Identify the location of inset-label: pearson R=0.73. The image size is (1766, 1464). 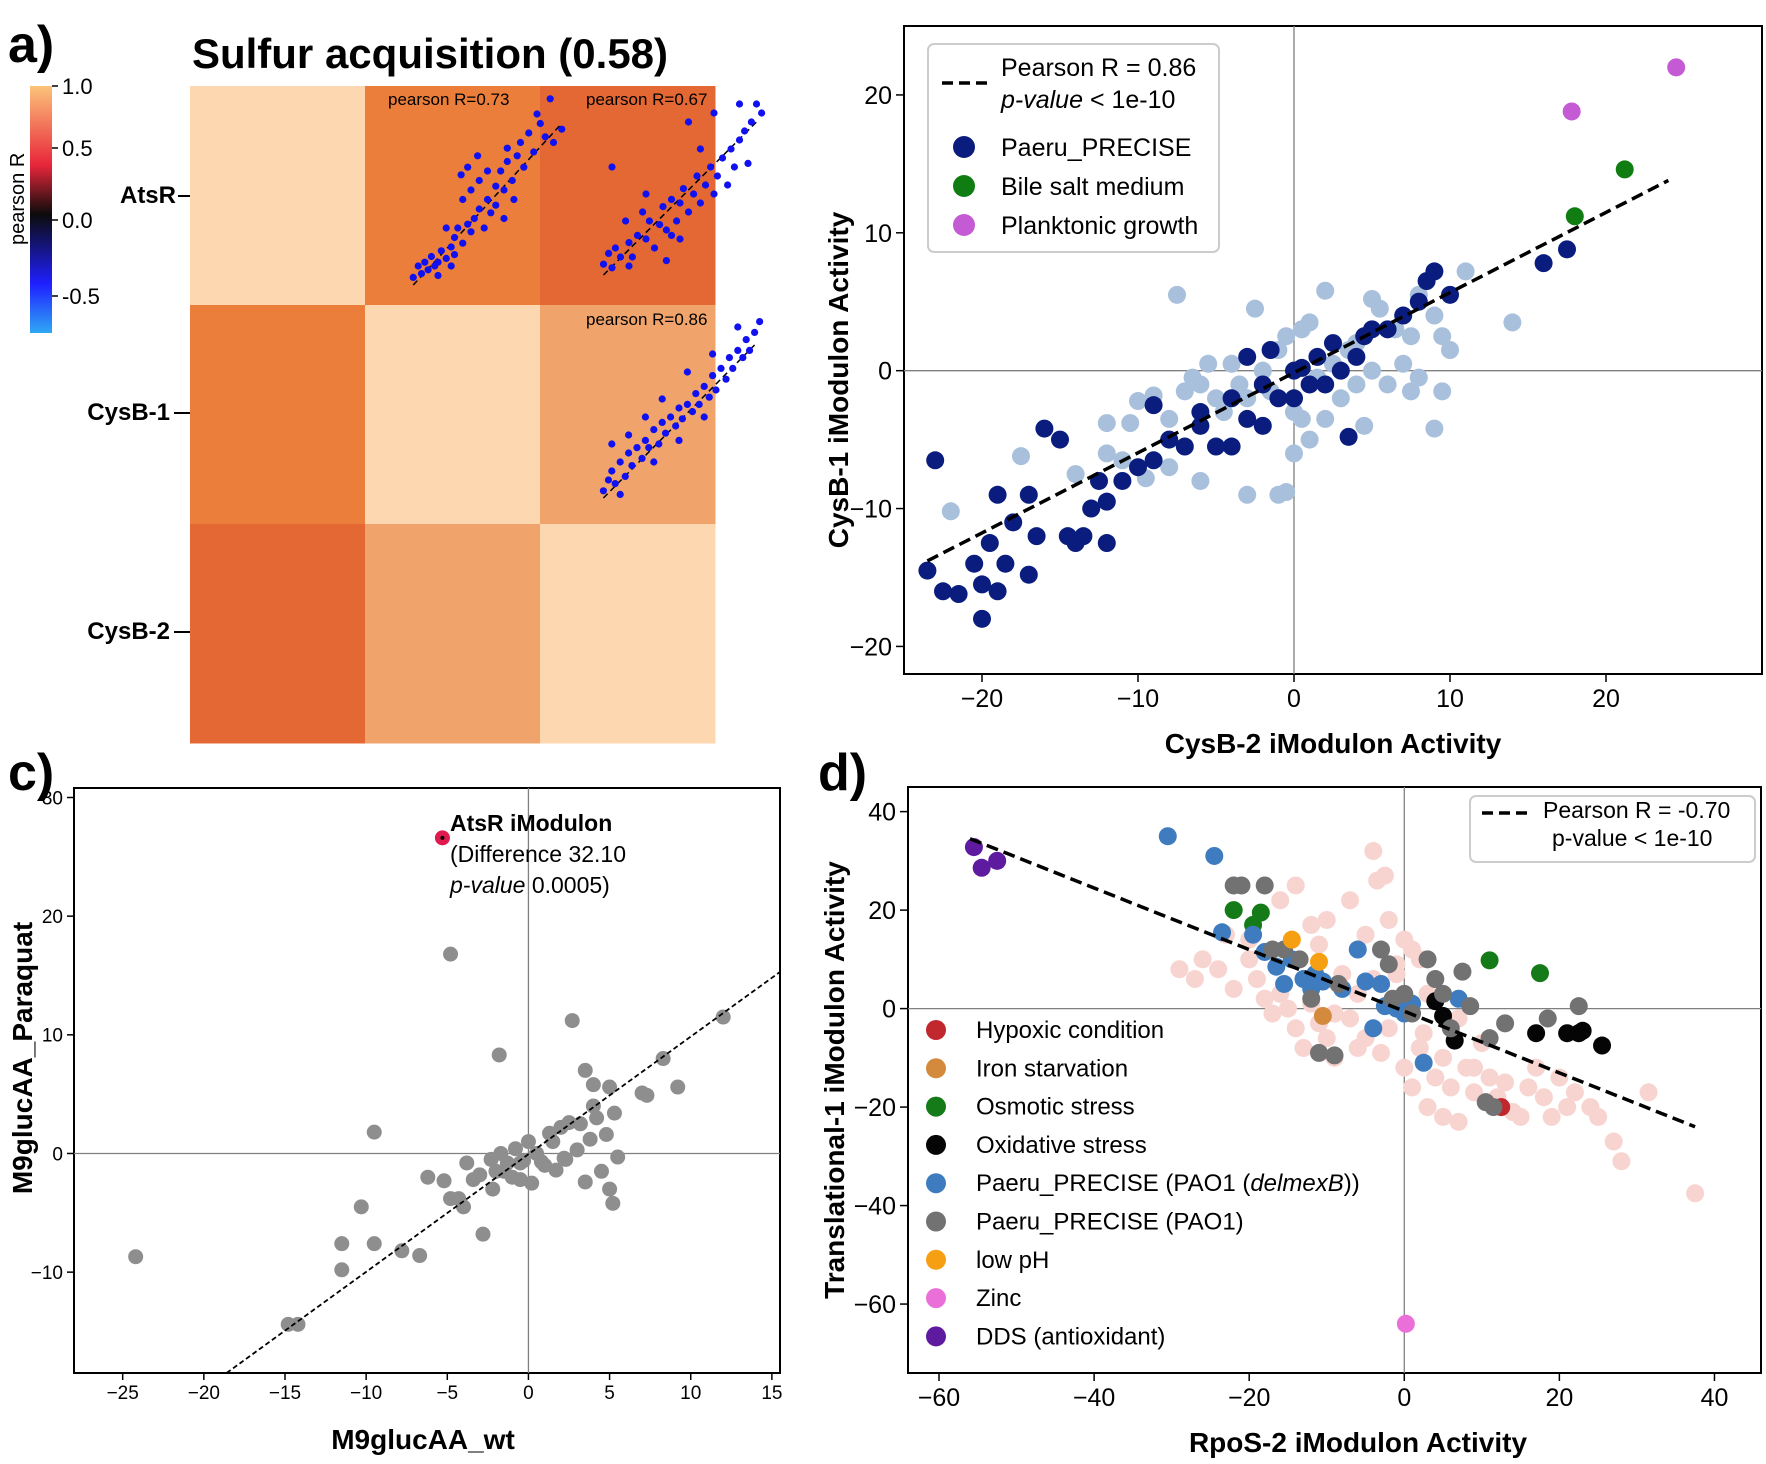
(448, 99).